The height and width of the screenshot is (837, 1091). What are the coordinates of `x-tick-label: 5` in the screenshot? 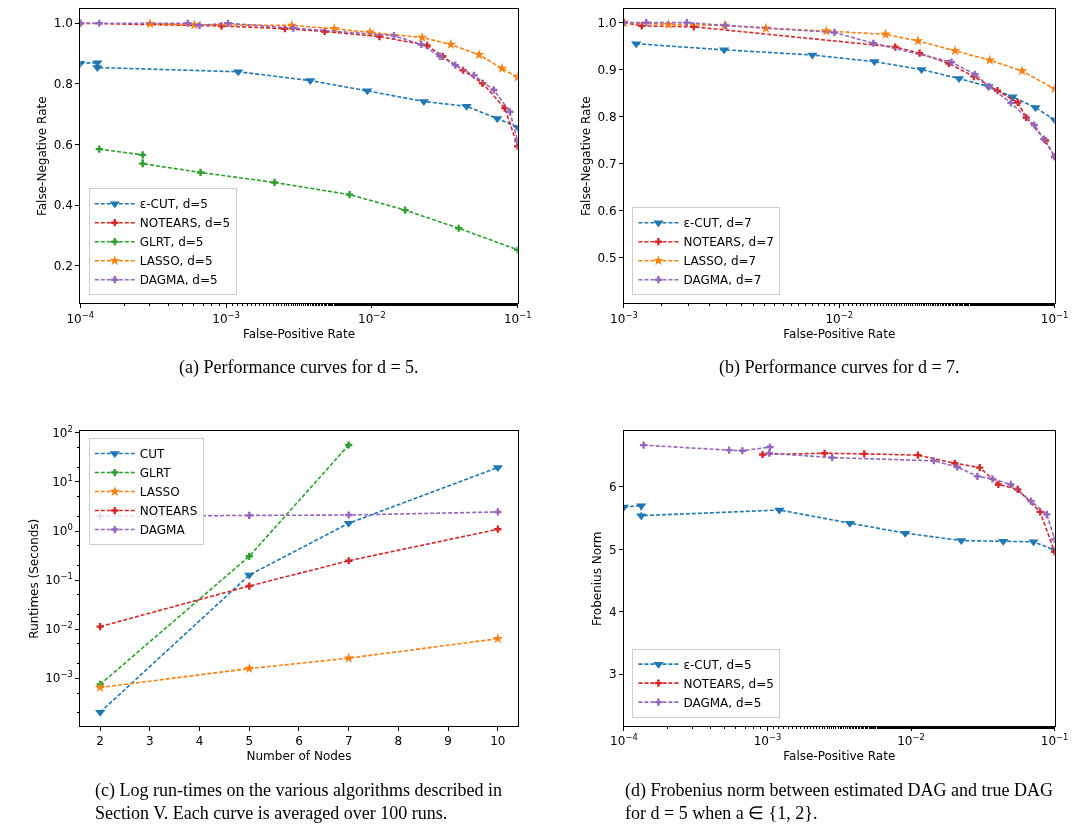 It's located at (249, 741).